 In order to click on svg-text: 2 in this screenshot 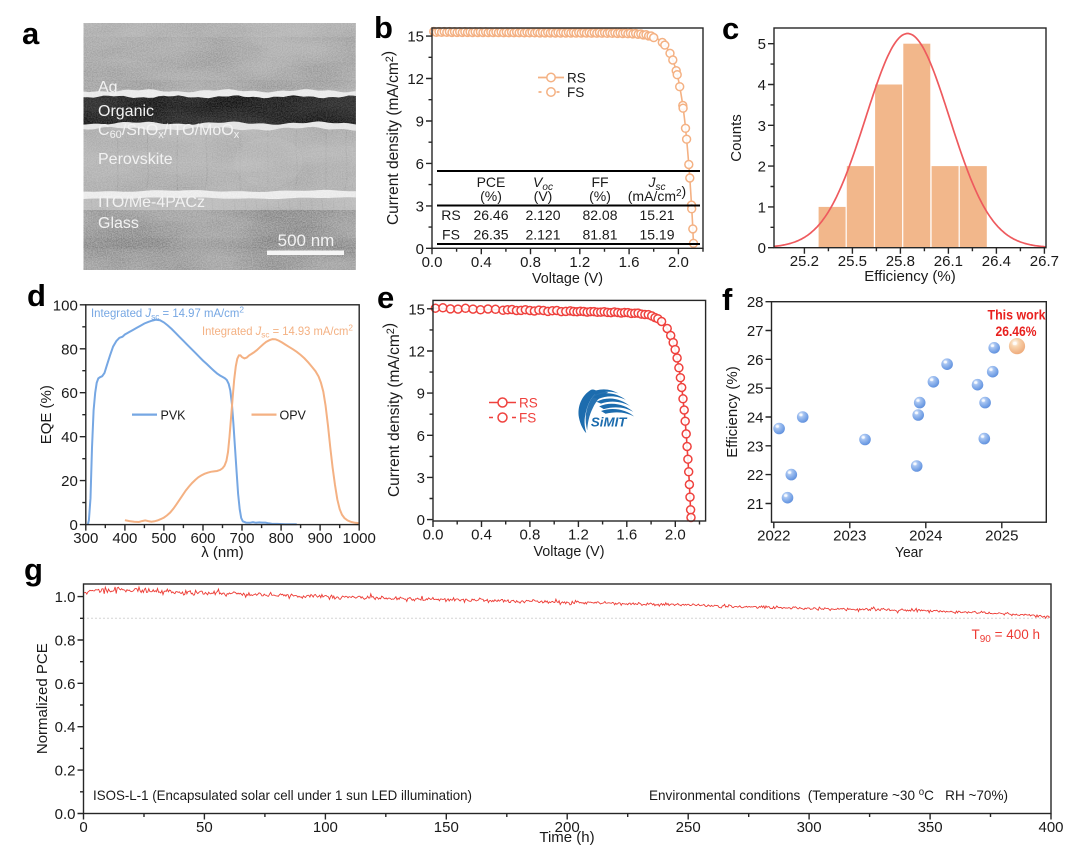, I will do `click(762, 167)`.